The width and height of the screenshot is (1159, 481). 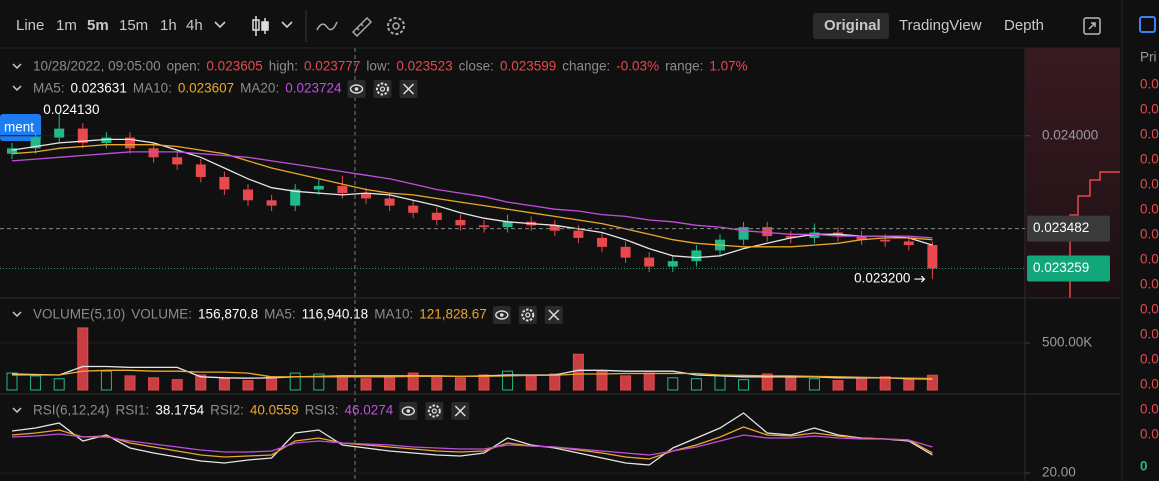 What do you see at coordinates (1148, 57) in the screenshot?
I see `sidebar-header: Pri` at bounding box center [1148, 57].